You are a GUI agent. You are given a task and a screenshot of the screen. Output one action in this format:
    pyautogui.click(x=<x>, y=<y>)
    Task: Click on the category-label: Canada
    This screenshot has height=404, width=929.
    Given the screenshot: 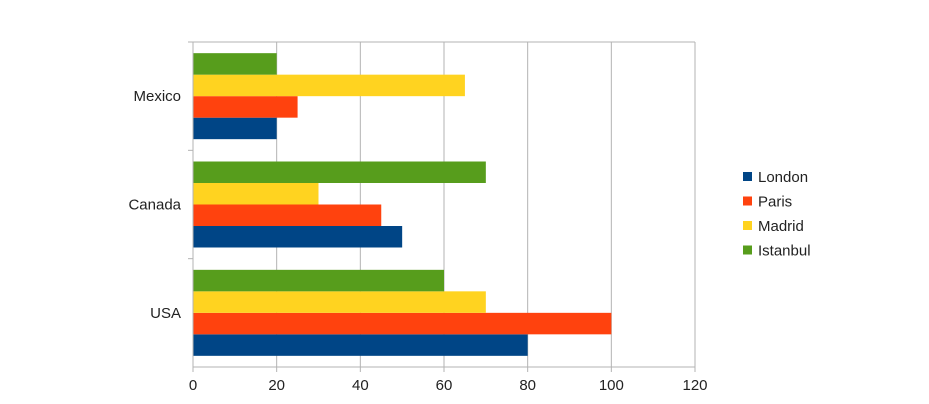 What is the action you would take?
    pyautogui.click(x=154, y=205)
    